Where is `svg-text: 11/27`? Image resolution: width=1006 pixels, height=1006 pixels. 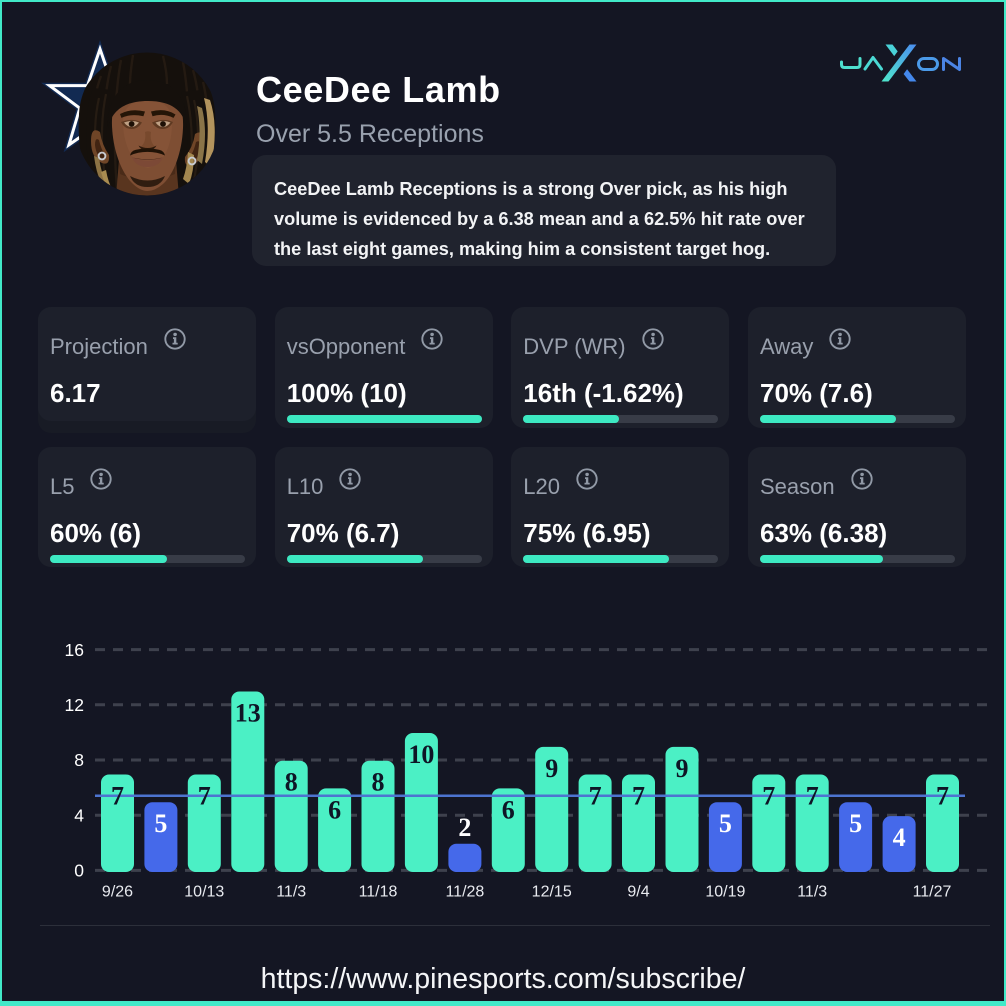 svg-text: 11/27 is located at coordinates (932, 892).